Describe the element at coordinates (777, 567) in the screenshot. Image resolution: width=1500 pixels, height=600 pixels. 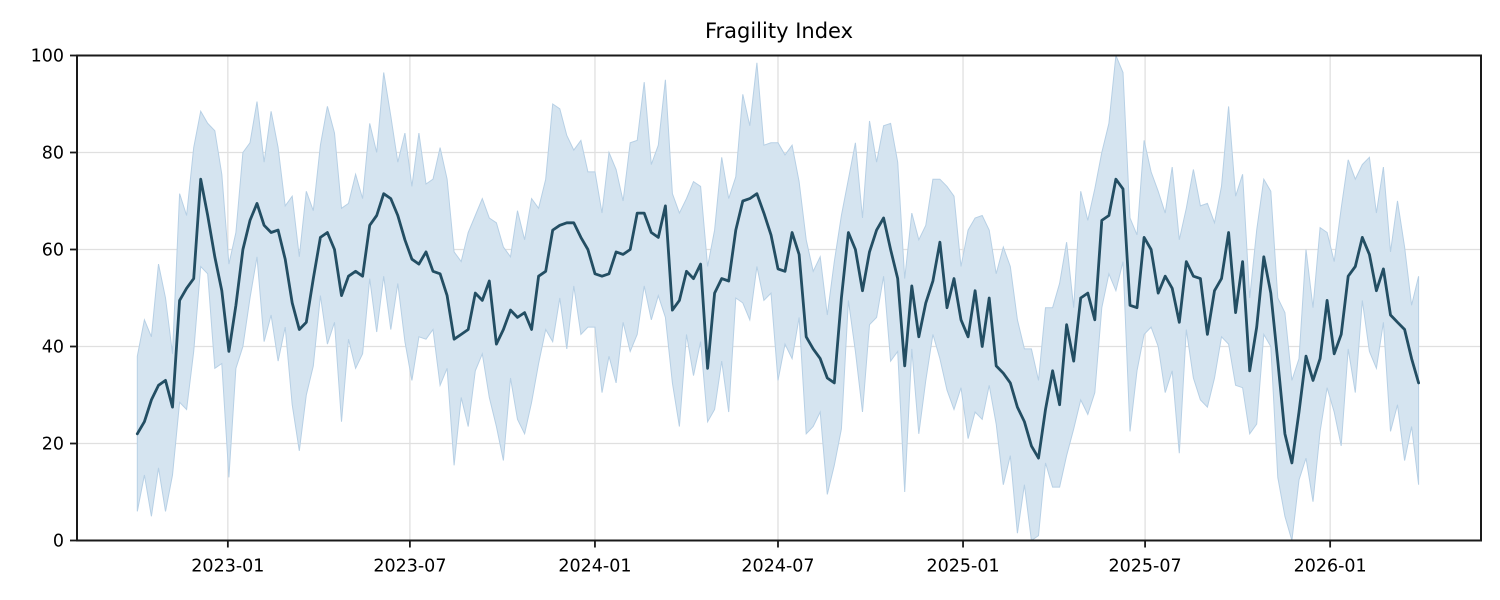
I see `x-tick-label: 2024-07` at that location.